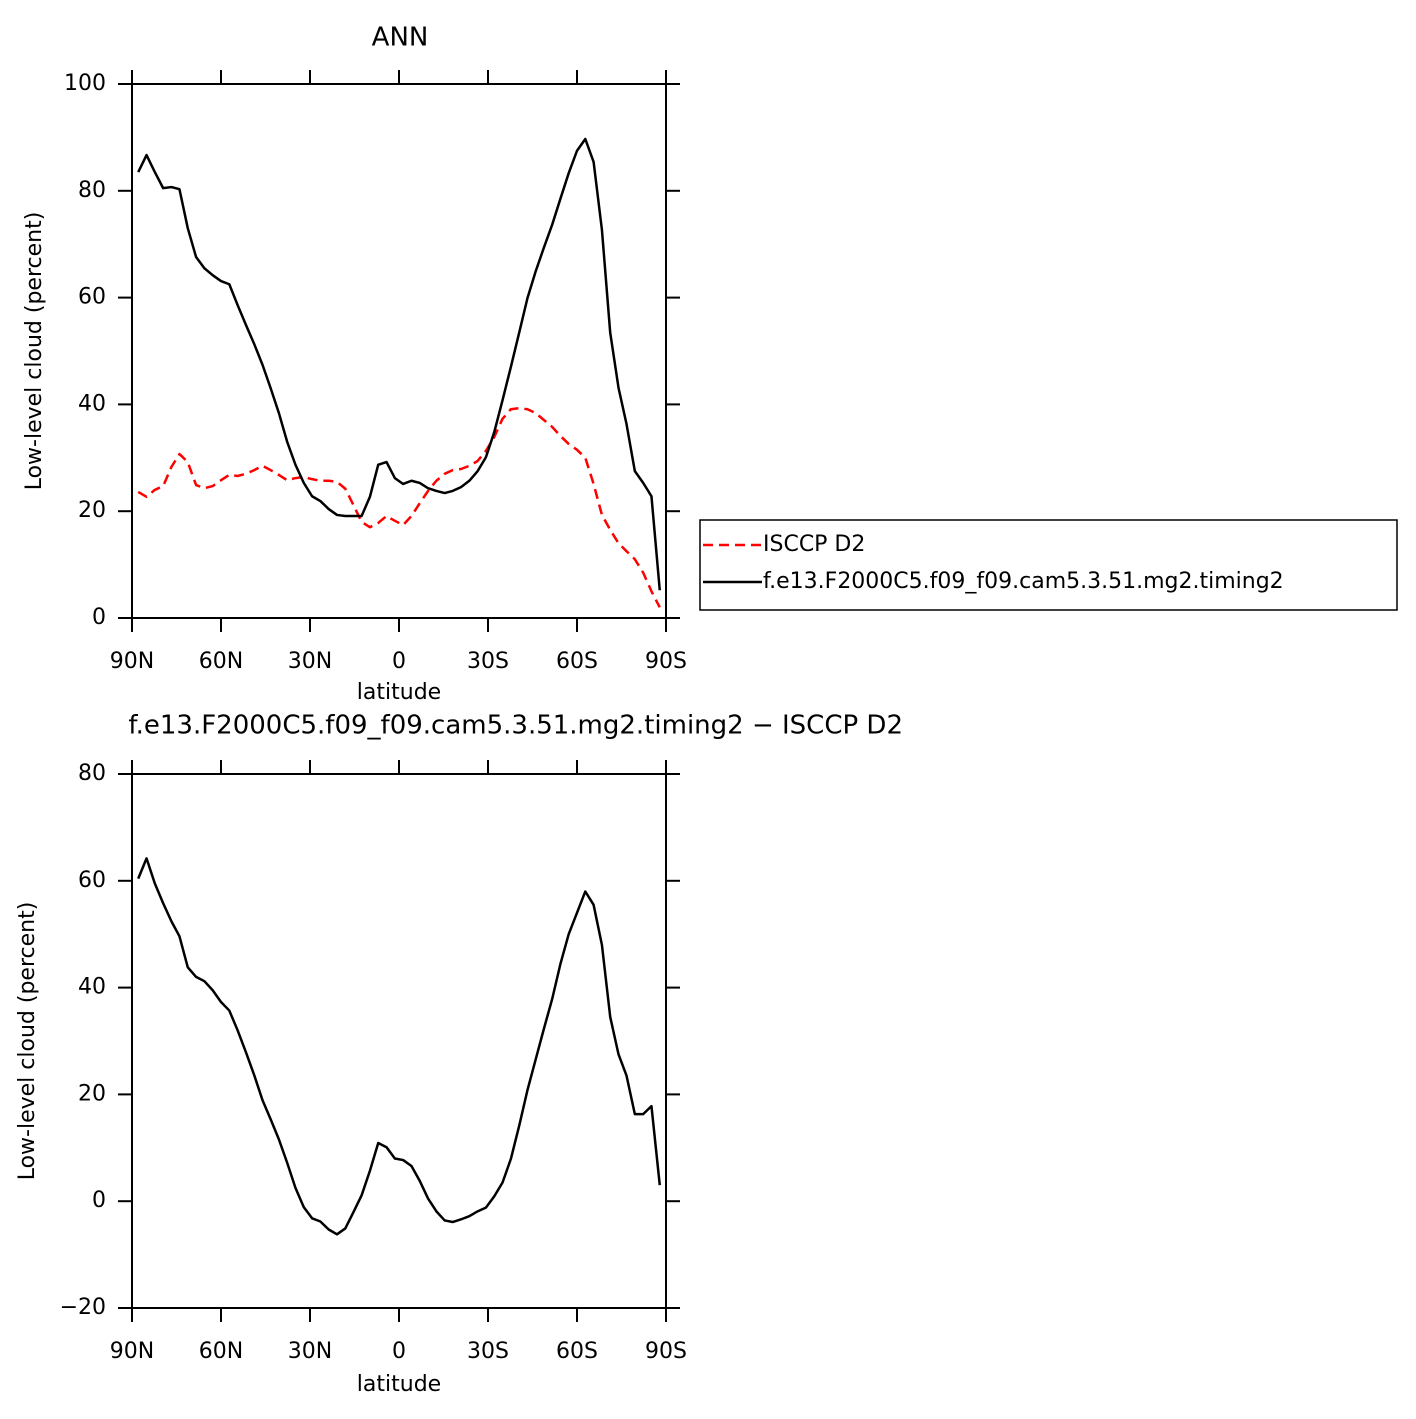 This screenshot has width=1416, height=1419. What do you see at coordinates (85, 83) in the screenshot?
I see `y-tick-label: 100` at bounding box center [85, 83].